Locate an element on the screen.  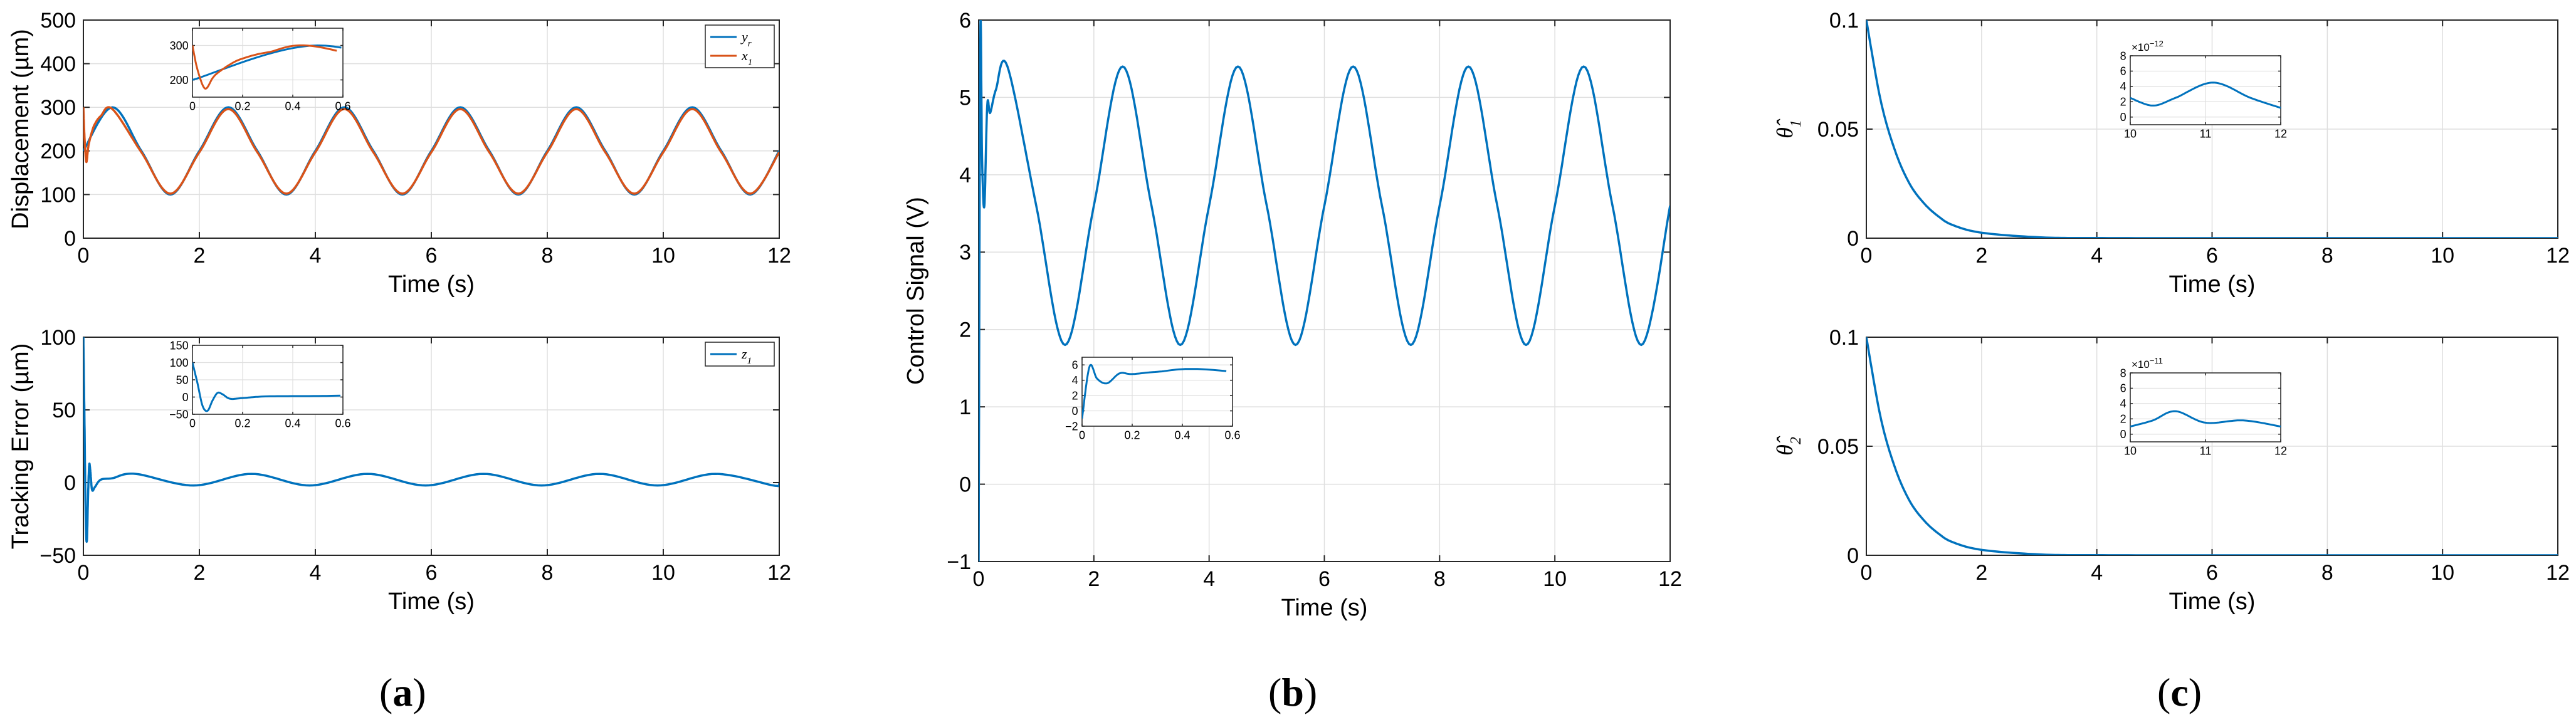
b-xtick-label-2: 4 is located at coordinates (1209, 579).